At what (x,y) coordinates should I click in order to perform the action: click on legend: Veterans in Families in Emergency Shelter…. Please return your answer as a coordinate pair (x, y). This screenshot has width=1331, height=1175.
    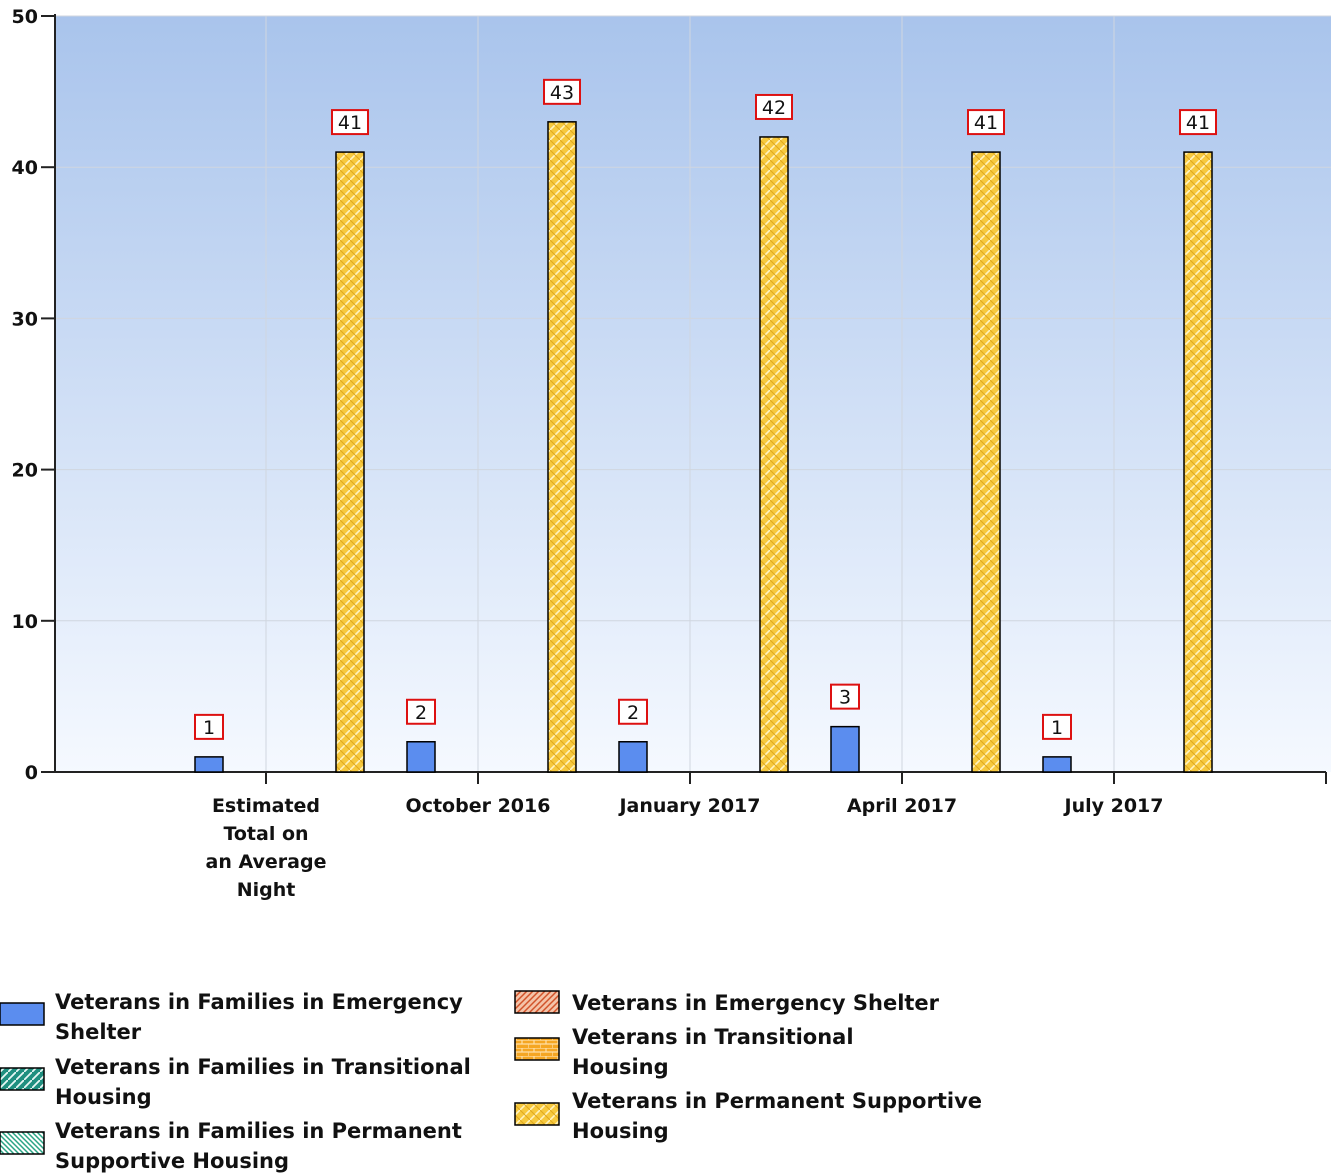
    Looking at the image, I should click on (491, 1081).